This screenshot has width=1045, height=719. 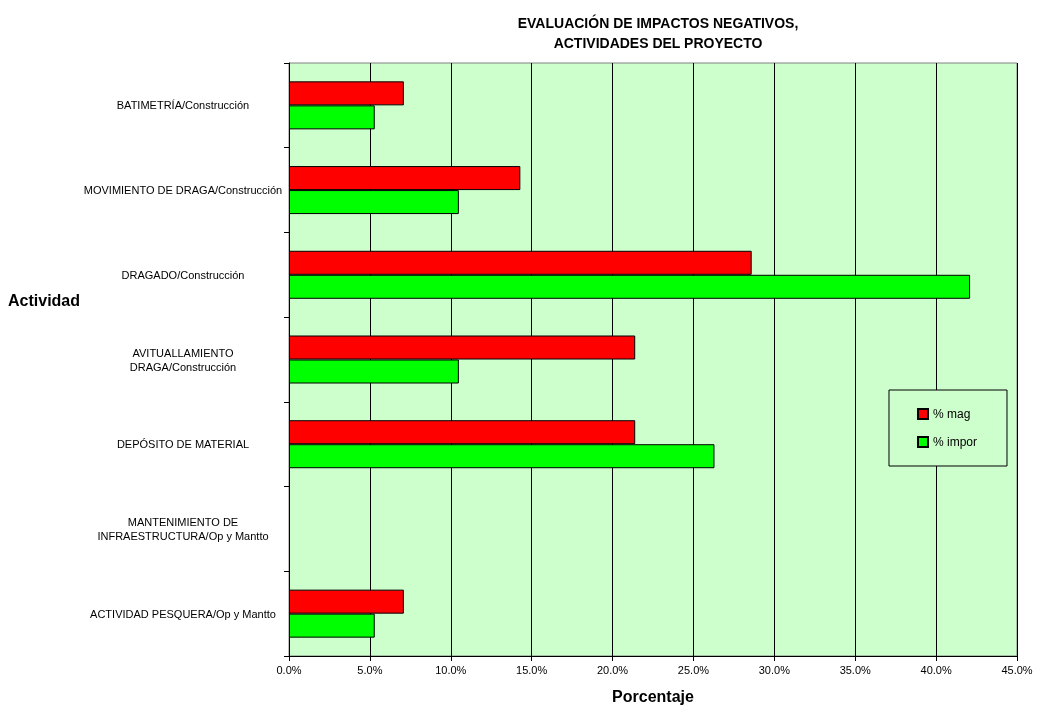 What do you see at coordinates (532, 669) in the screenshot?
I see `x-tick-label: 15.0%` at bounding box center [532, 669].